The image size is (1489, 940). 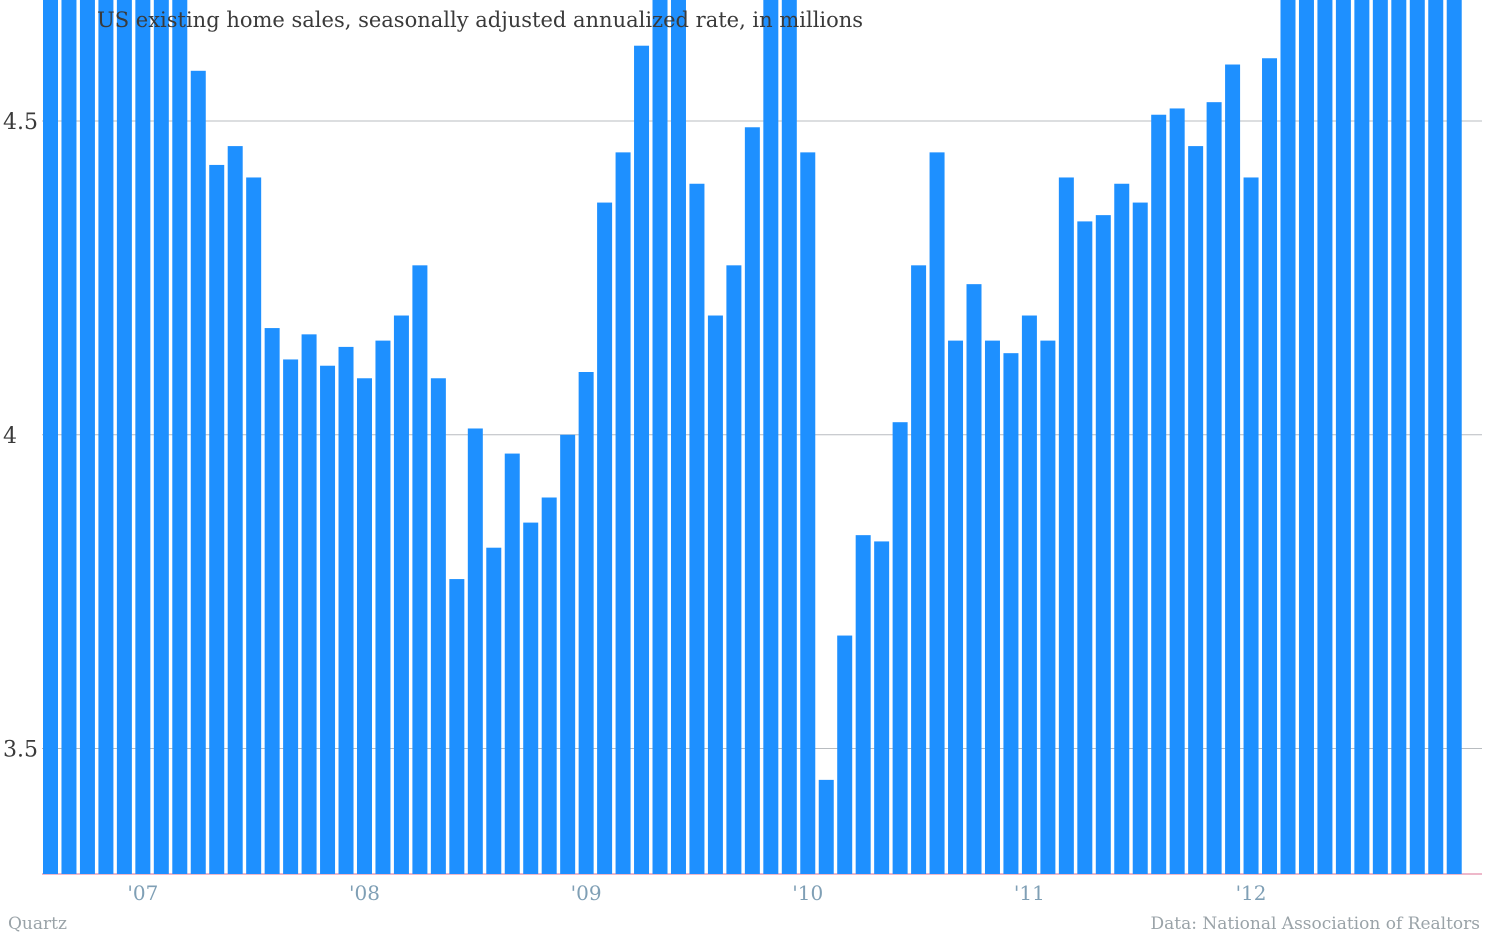 I want to click on x-tick-label: '08, so click(x=364, y=893).